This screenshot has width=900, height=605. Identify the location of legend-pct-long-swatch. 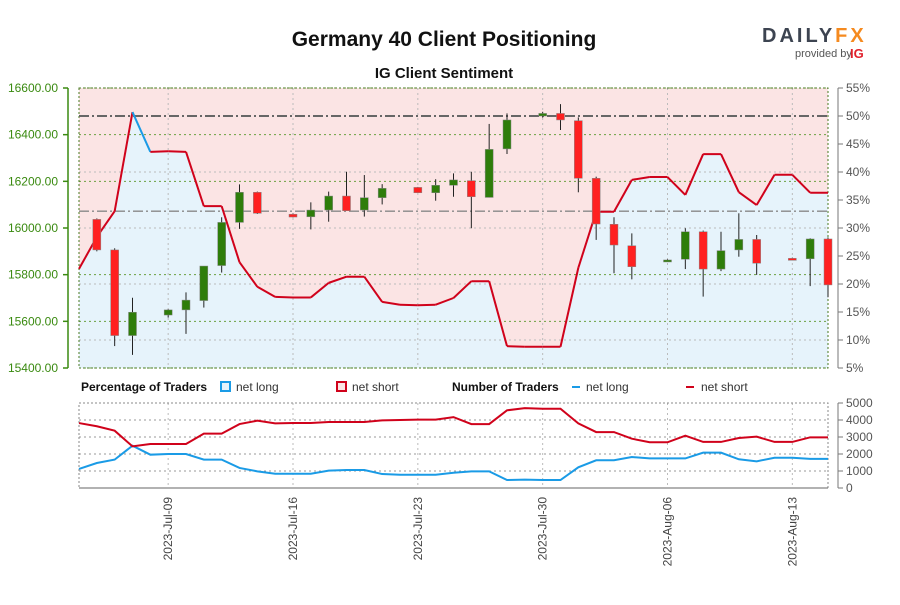
(225, 386).